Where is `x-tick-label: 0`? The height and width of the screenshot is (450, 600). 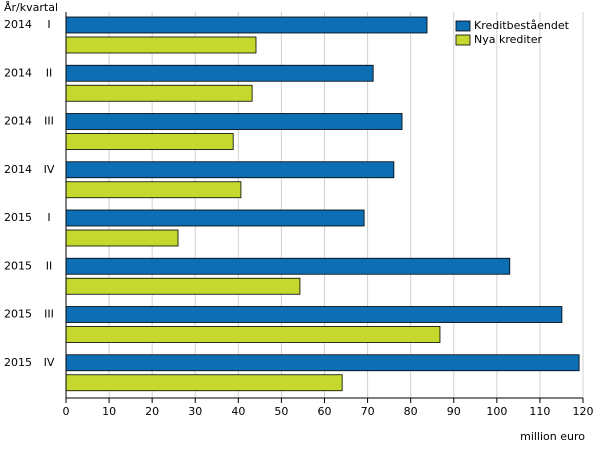 x-tick-label: 0 is located at coordinates (66, 411).